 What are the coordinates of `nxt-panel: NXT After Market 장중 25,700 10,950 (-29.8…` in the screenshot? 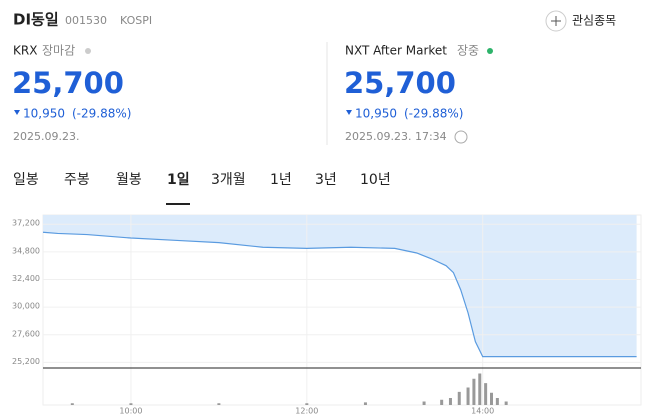 It's located at (418, 94).